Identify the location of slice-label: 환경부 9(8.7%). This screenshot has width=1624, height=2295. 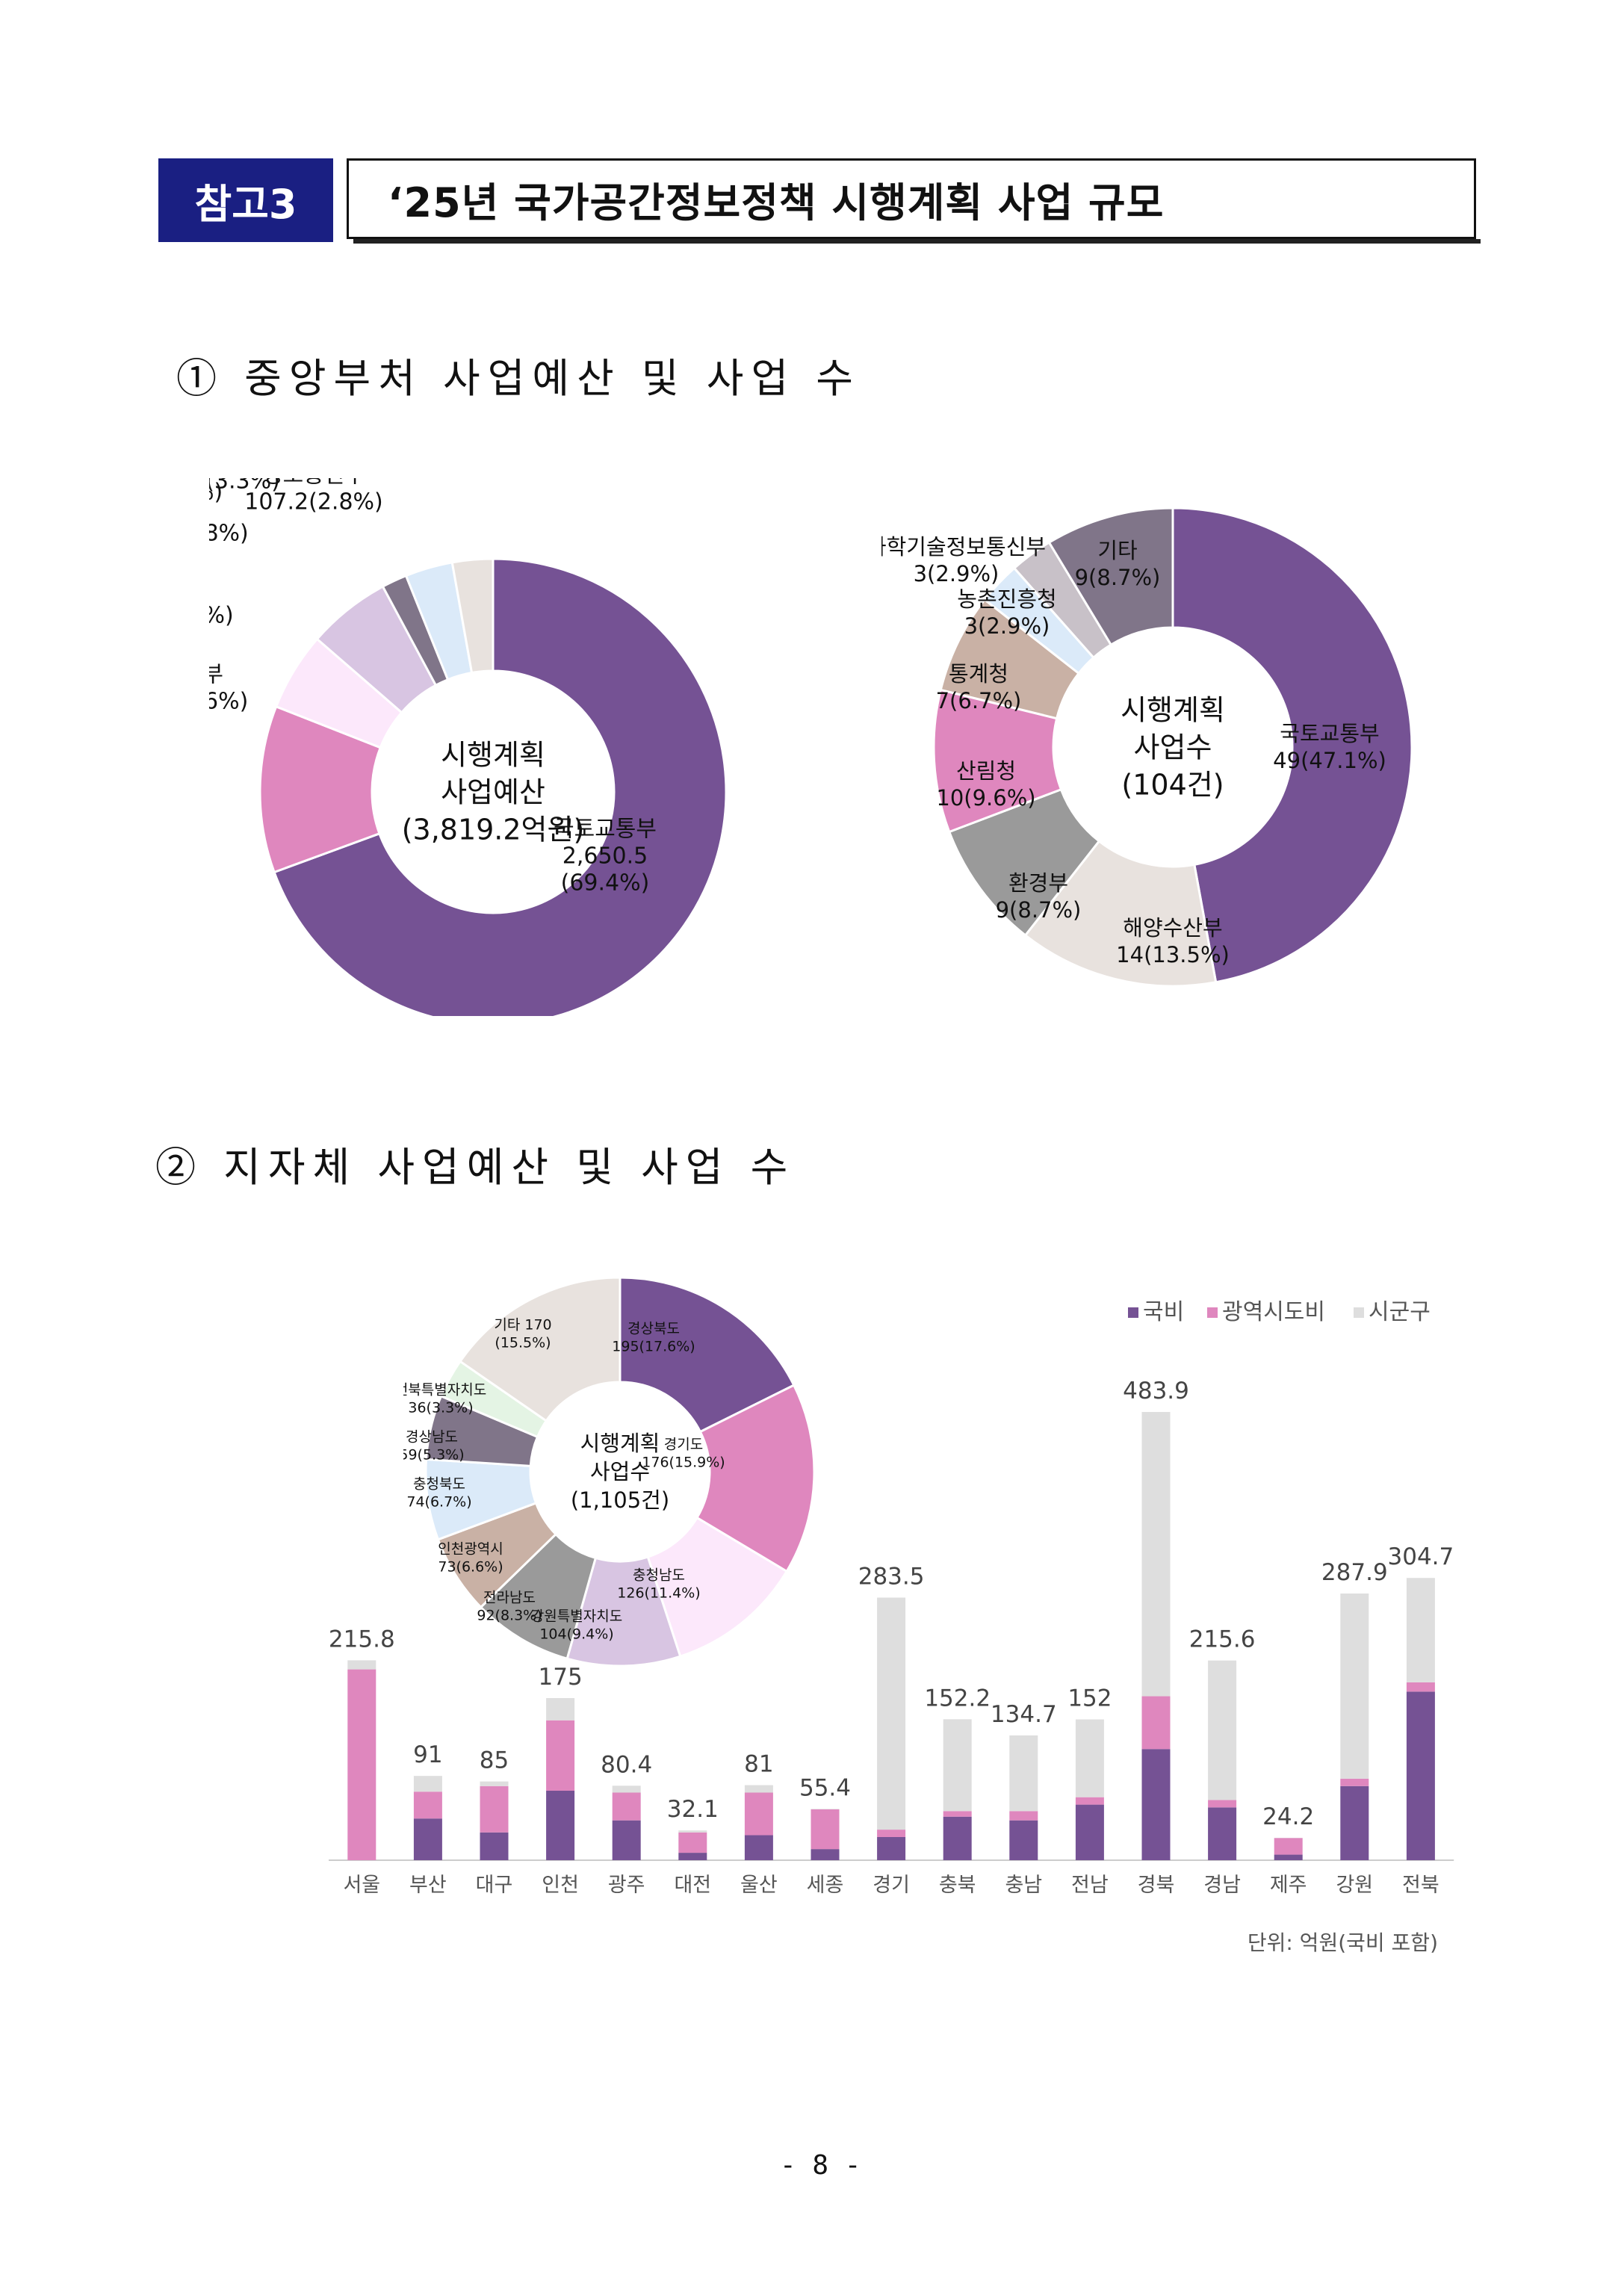
(1039, 896).